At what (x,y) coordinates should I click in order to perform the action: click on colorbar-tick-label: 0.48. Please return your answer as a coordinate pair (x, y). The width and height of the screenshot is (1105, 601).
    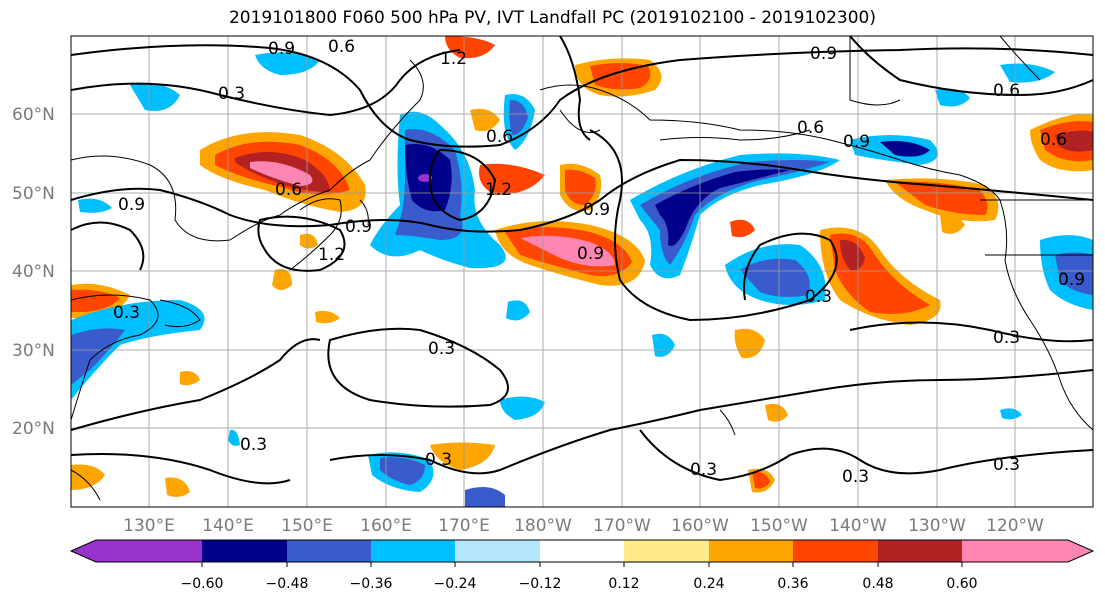
    Looking at the image, I should click on (877, 584).